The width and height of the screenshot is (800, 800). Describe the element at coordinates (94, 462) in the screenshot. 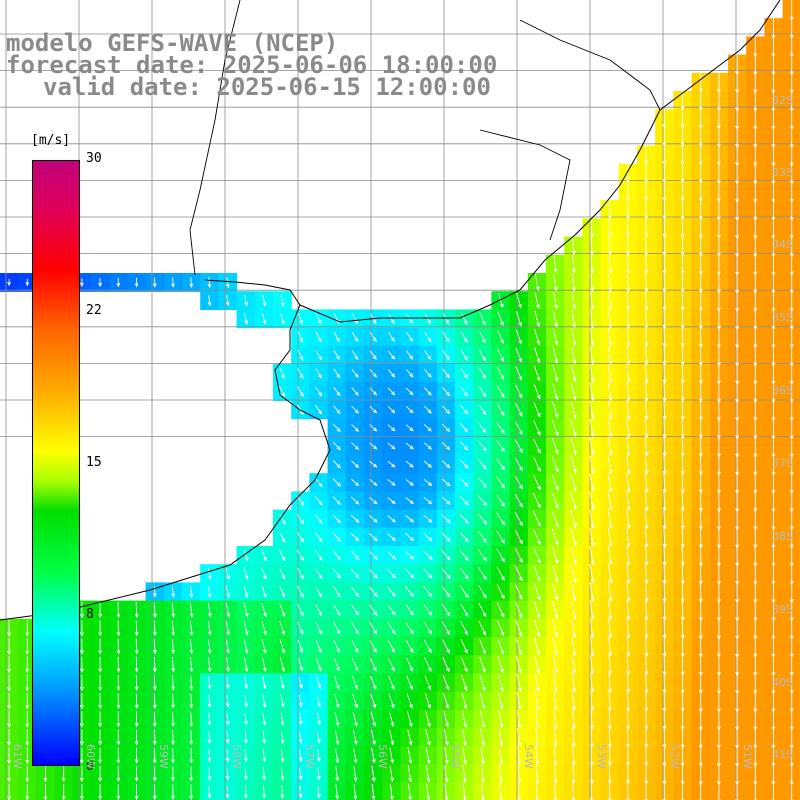

I see `colorbar-tick: 15` at that location.